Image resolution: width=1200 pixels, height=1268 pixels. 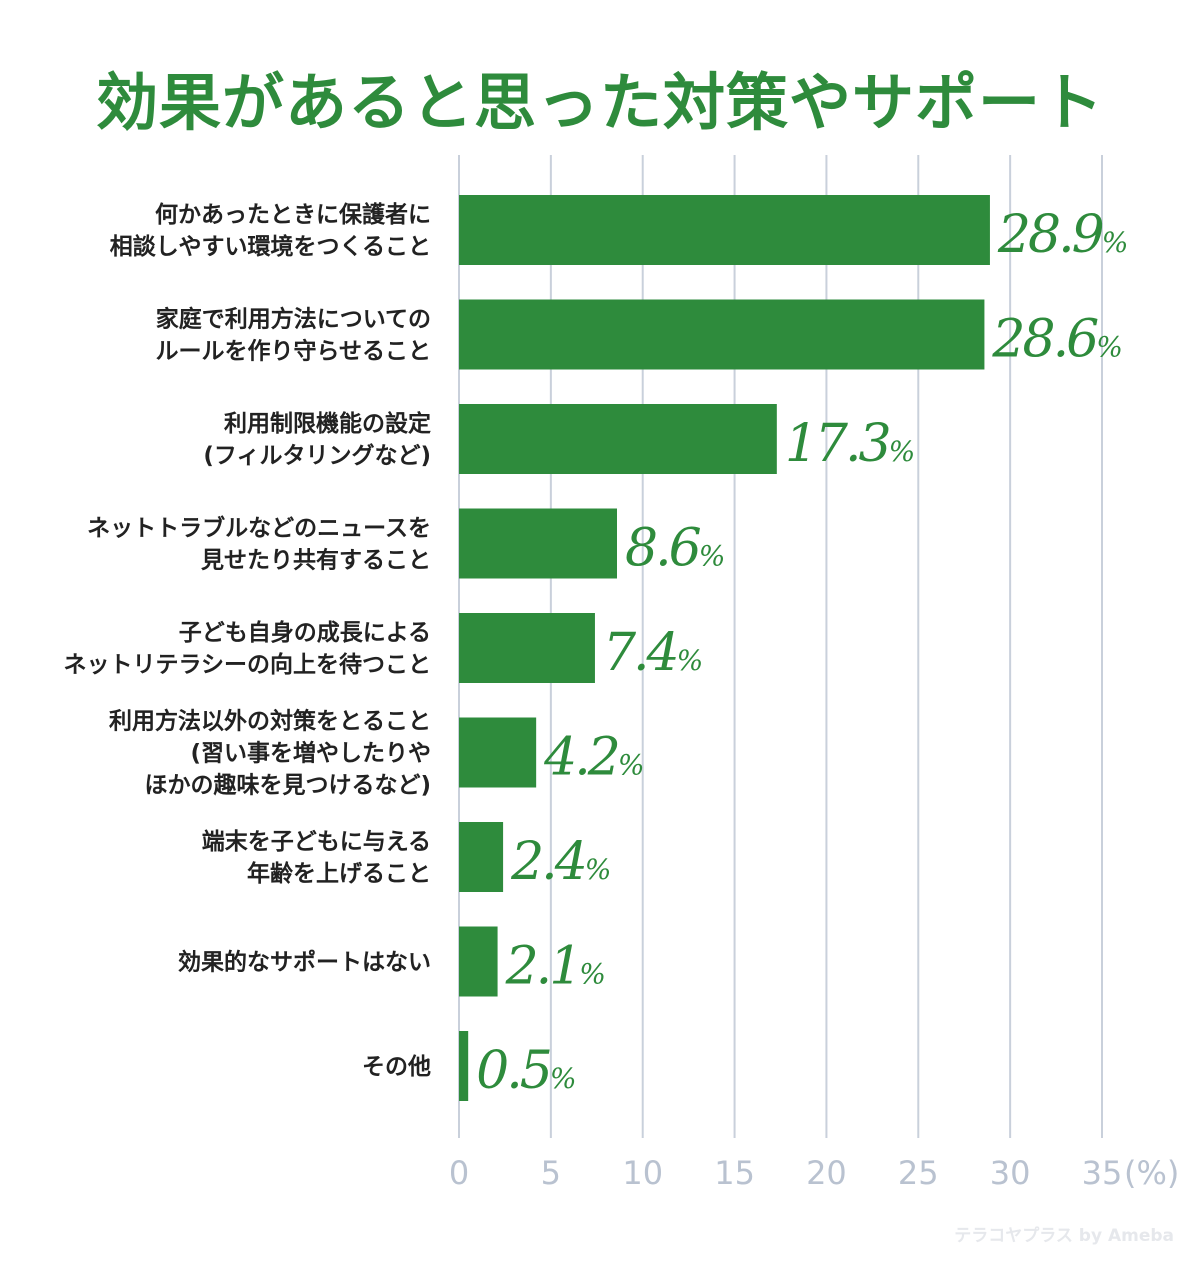 I want to click on category-label: 利用方法以外の対策をとること, so click(x=270, y=721).